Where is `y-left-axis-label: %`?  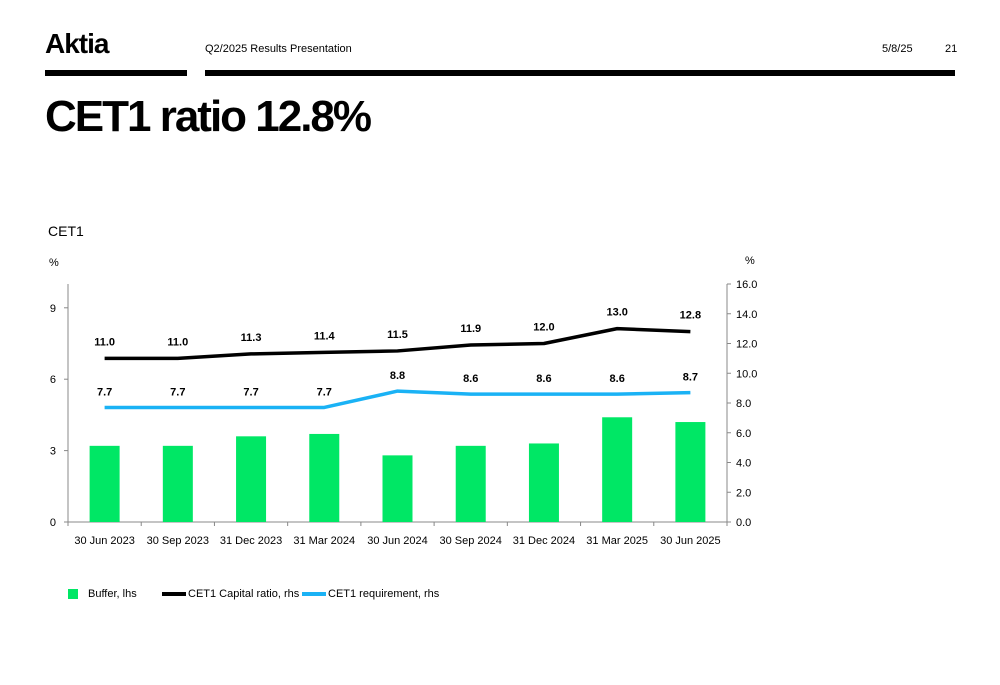 y-left-axis-label: % is located at coordinates (54, 263).